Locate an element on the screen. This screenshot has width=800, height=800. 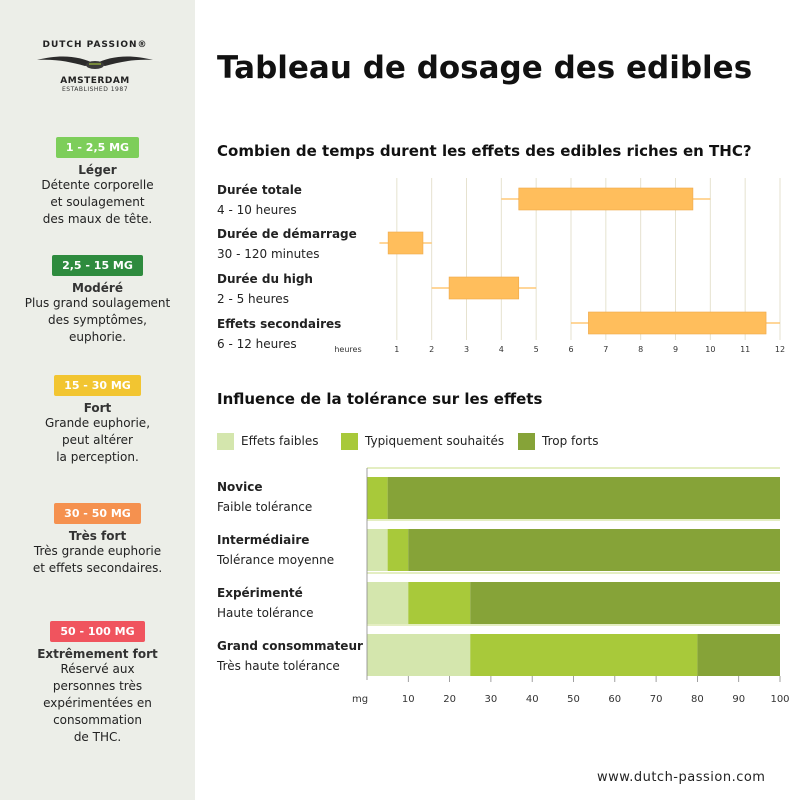
x-tick-label: 70 is located at coordinates (656, 699).